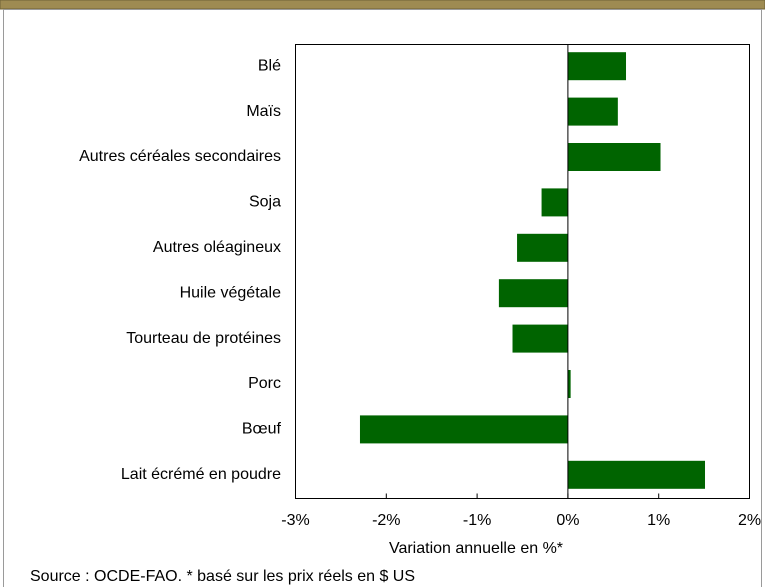 The image size is (765, 587). What do you see at coordinates (263, 111) in the screenshot?
I see `y-tick-label: Maïs` at bounding box center [263, 111].